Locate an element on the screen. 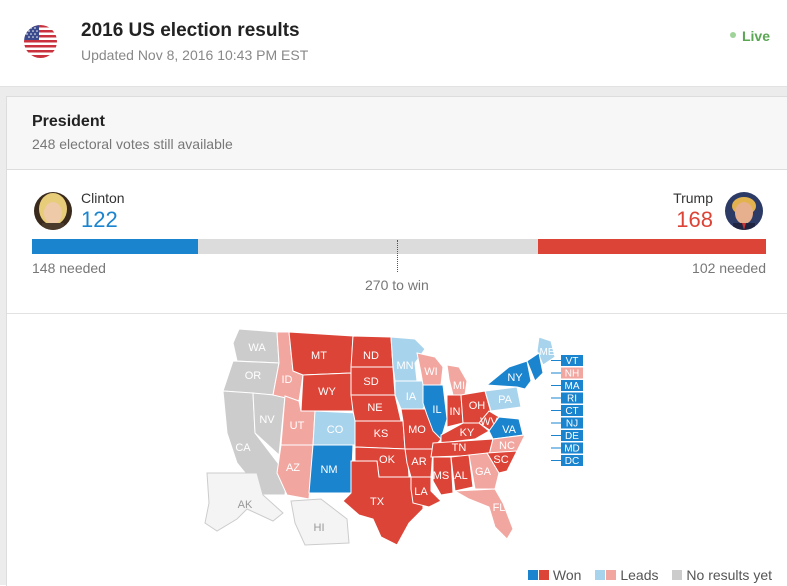 The width and height of the screenshot is (787, 586). svg-text: OH is located at coordinates (477, 406).